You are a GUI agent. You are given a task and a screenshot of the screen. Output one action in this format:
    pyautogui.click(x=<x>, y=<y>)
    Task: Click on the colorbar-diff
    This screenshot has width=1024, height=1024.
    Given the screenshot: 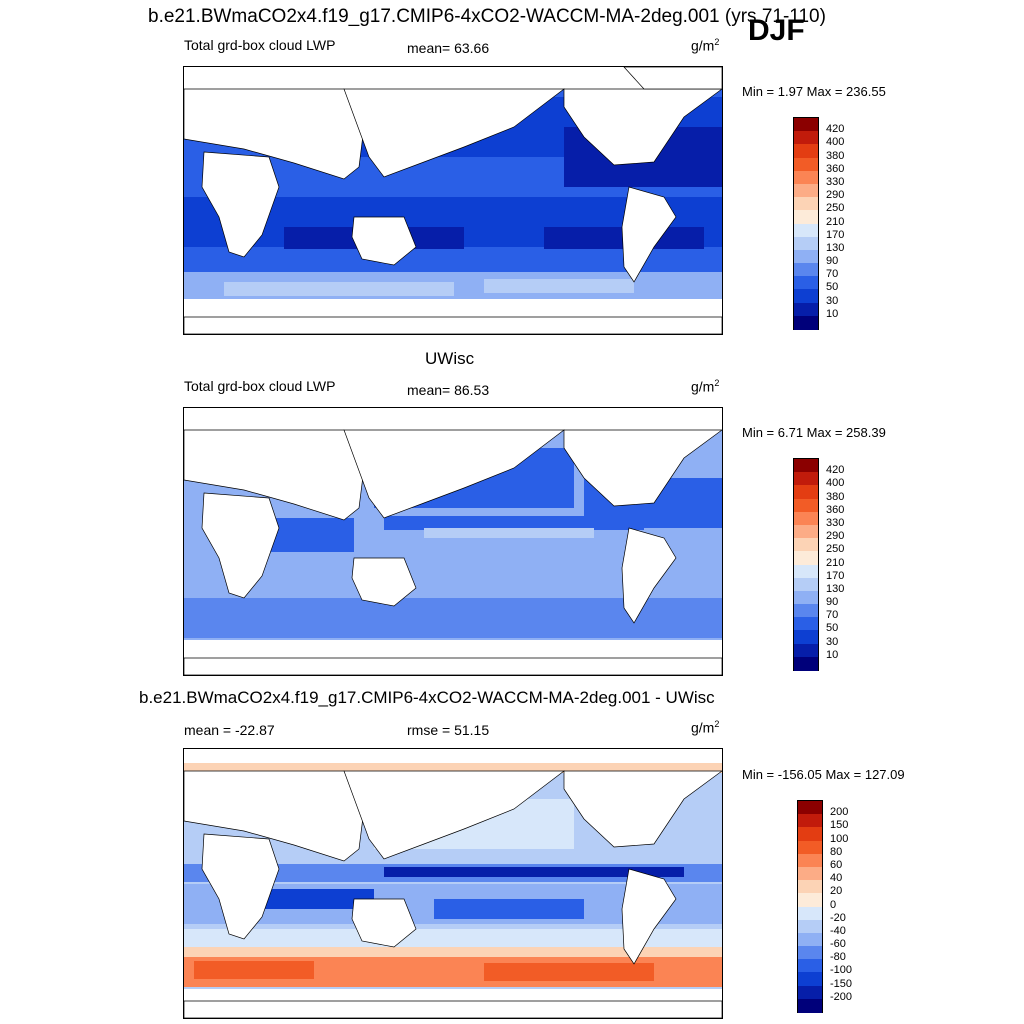 What is the action you would take?
    pyautogui.click(x=810, y=906)
    